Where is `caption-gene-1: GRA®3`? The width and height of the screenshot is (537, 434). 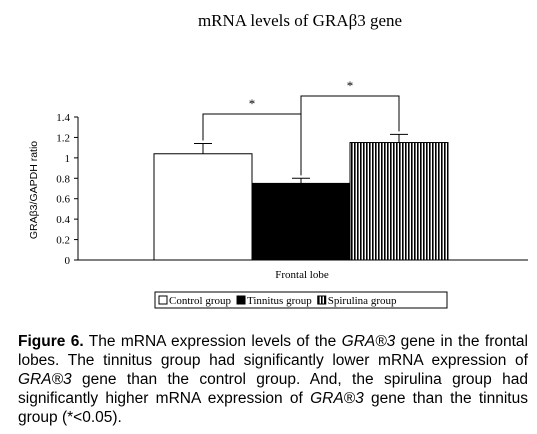 caption-gene-1: GRA®3 is located at coordinates (368, 341).